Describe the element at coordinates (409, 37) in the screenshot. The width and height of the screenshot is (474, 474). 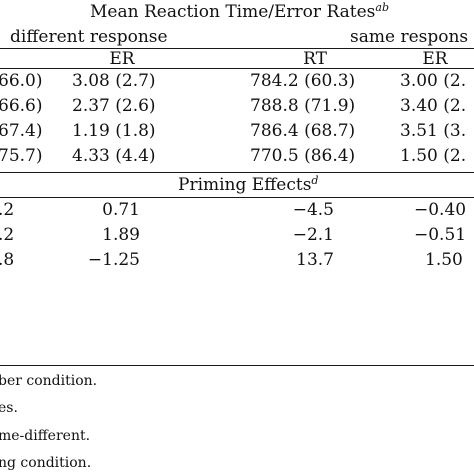
I see `group-header-same-response: same respons` at that location.